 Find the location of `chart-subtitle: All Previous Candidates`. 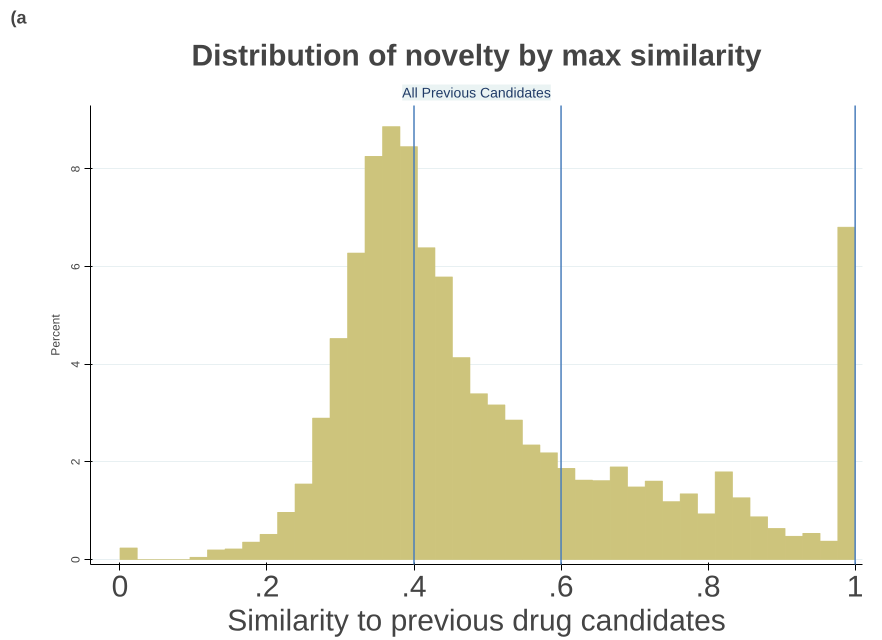

chart-subtitle: All Previous Candidates is located at coordinates (476, 92).